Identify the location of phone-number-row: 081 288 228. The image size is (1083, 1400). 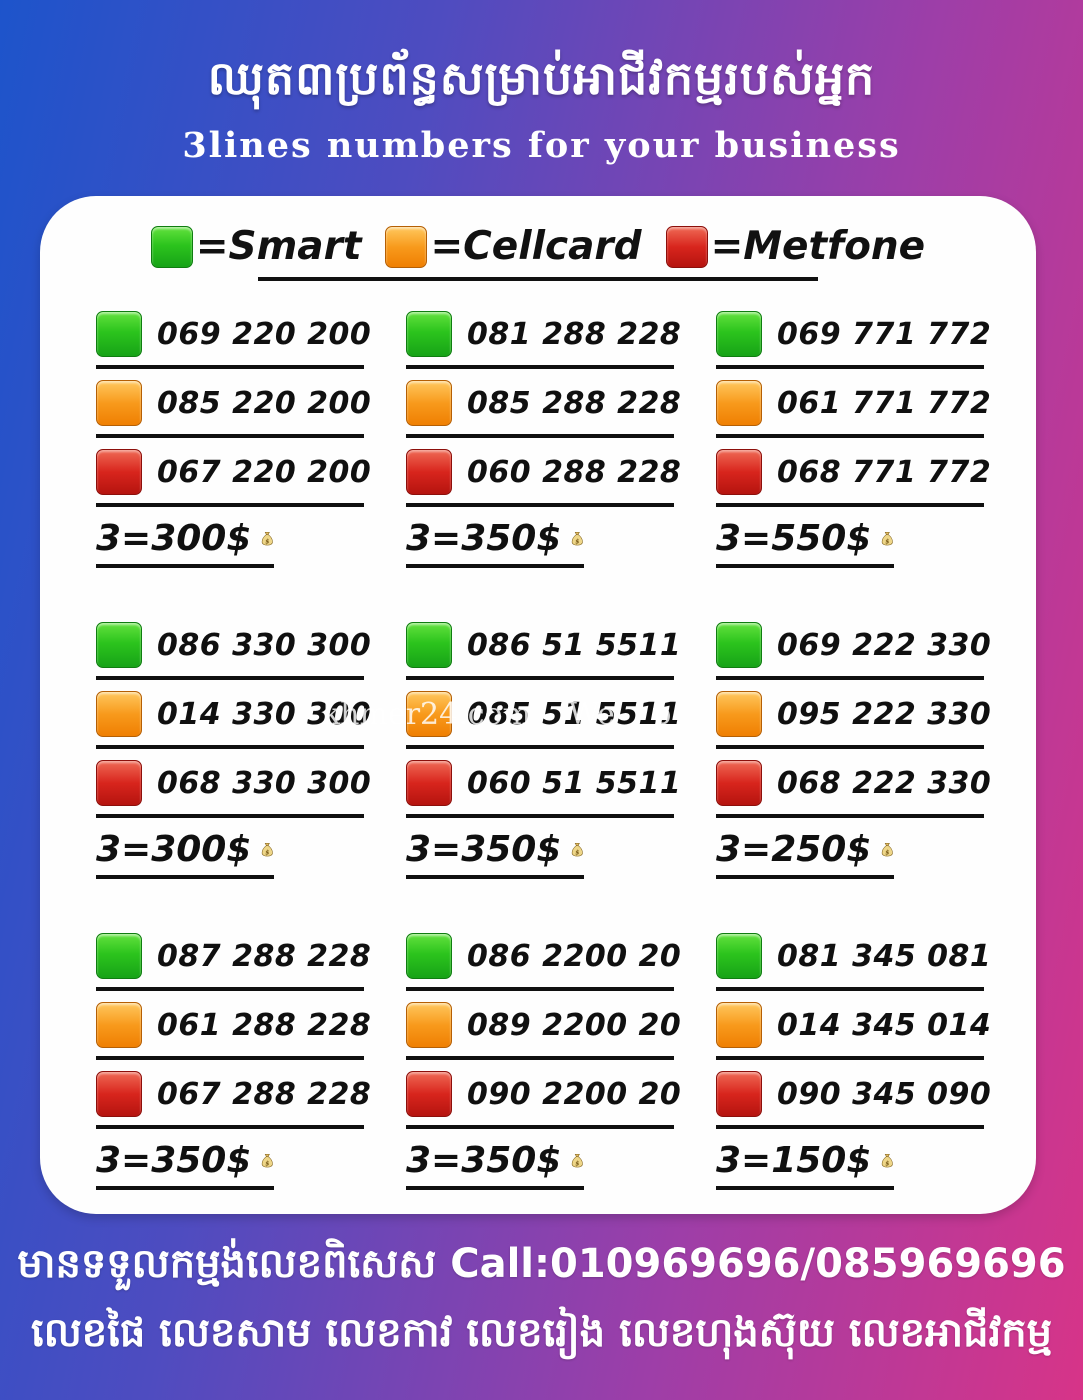
(543, 340).